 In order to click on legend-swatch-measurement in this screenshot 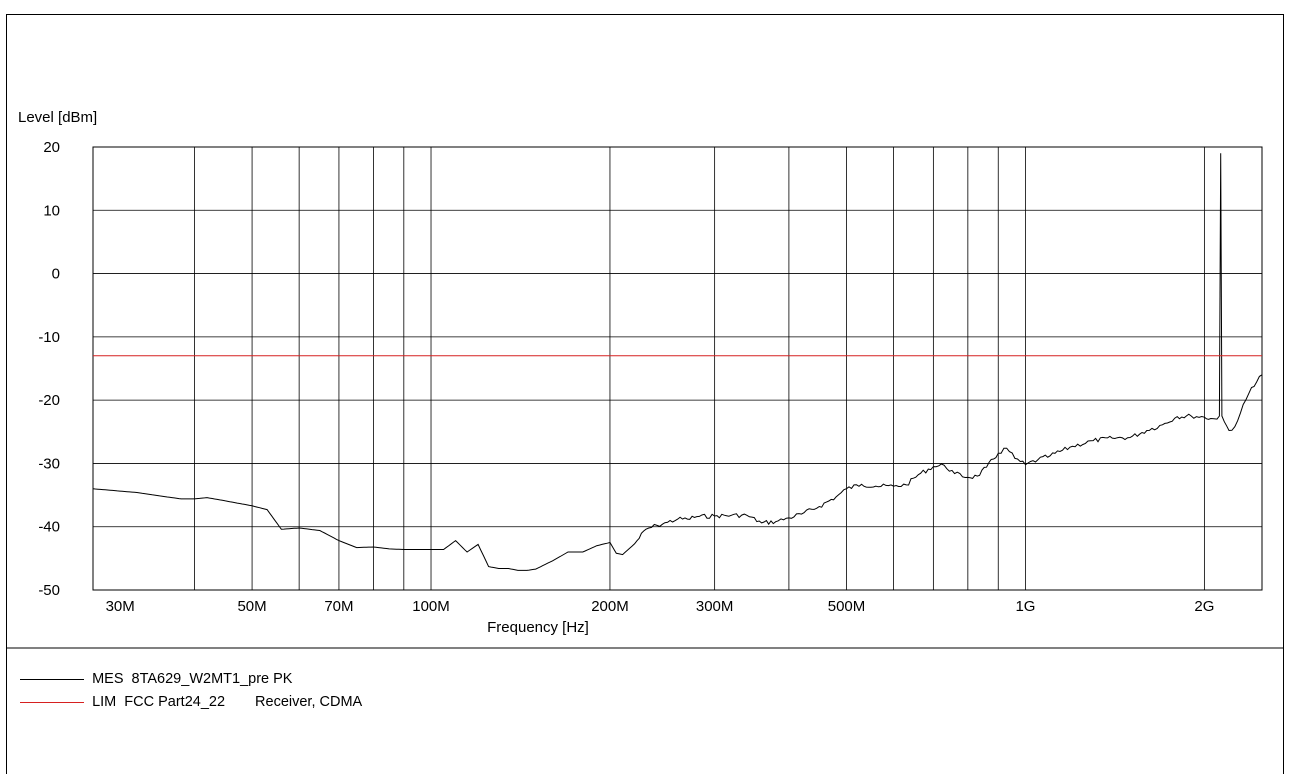, I will do `click(52, 679)`.